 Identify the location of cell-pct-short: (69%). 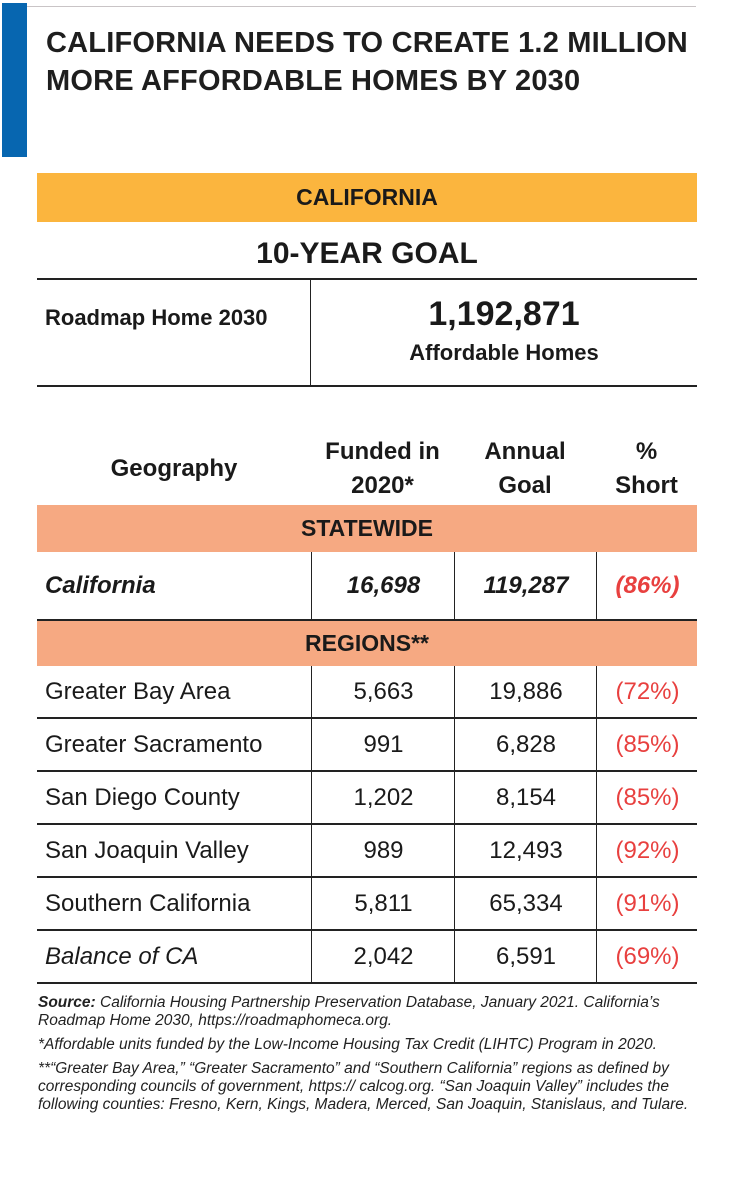
(647, 956).